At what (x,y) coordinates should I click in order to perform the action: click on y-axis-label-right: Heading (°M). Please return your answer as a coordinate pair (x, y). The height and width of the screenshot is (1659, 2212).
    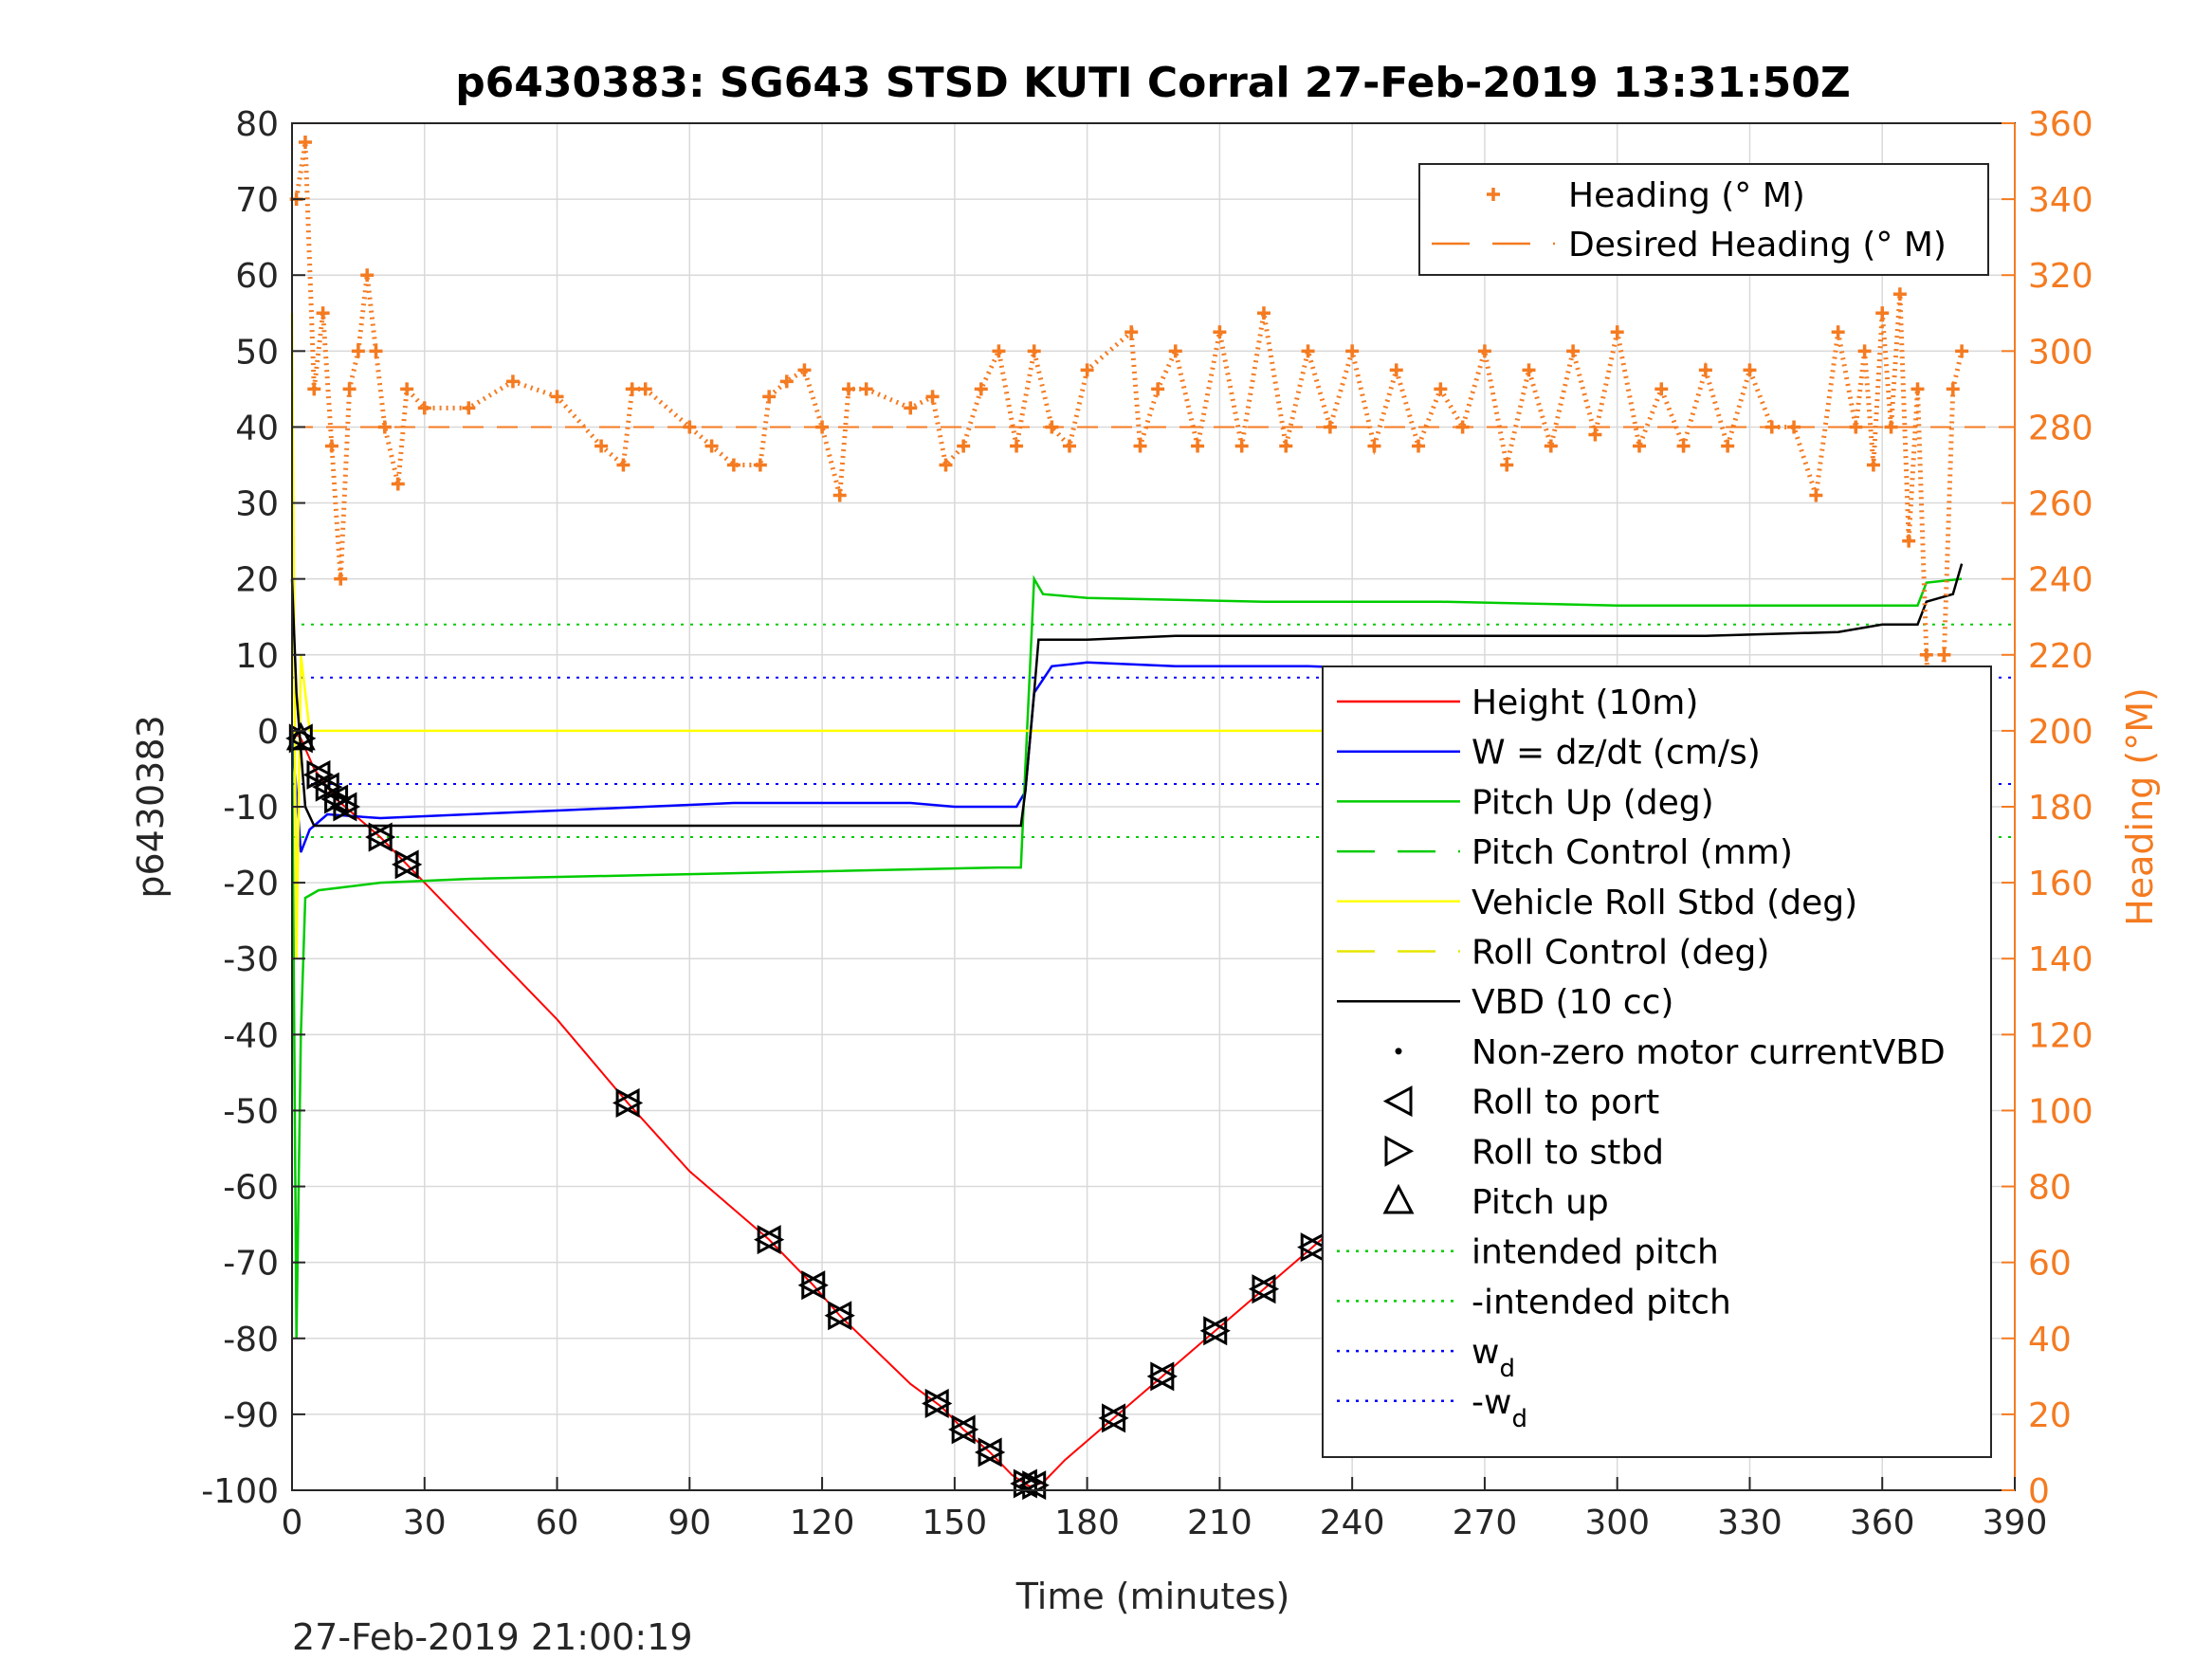
    Looking at the image, I should click on (2140, 806).